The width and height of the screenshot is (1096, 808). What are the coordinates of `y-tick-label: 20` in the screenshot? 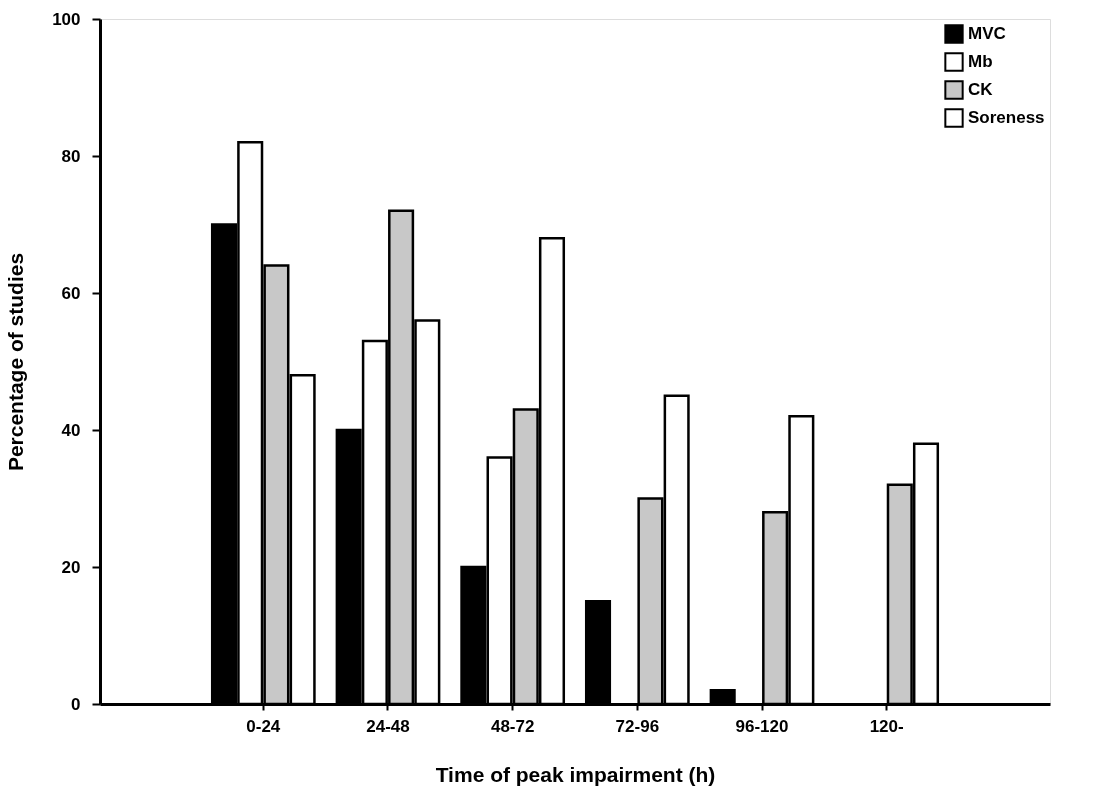 It's located at (71, 567).